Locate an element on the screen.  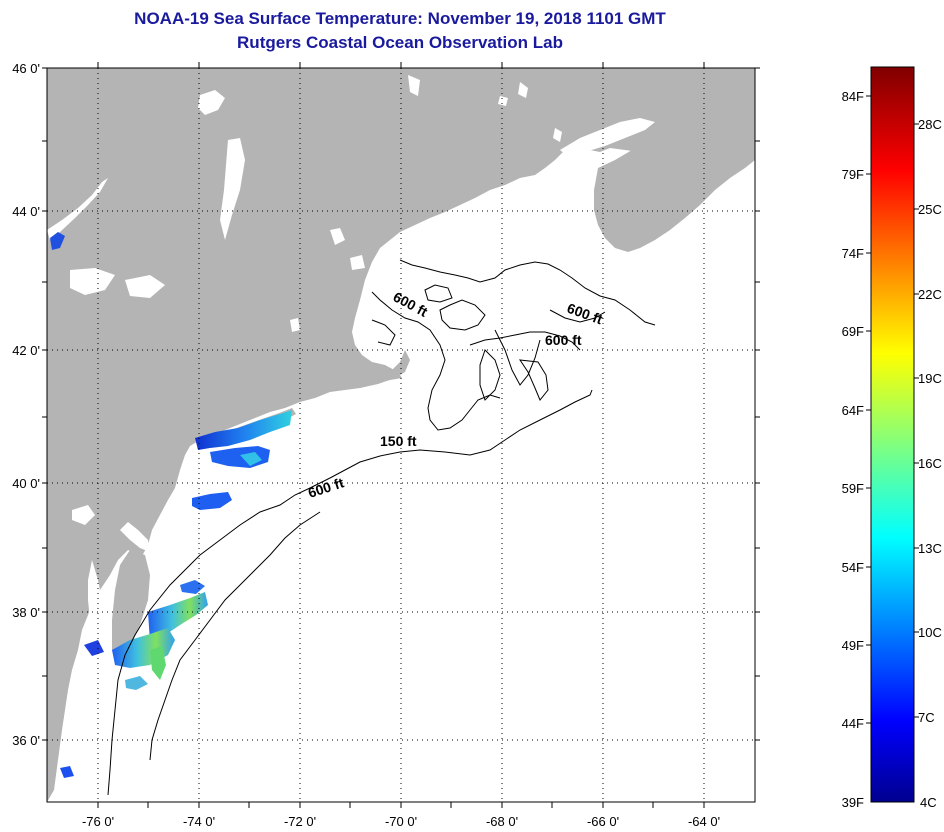
contour-label: 600 ft is located at coordinates (563, 340).